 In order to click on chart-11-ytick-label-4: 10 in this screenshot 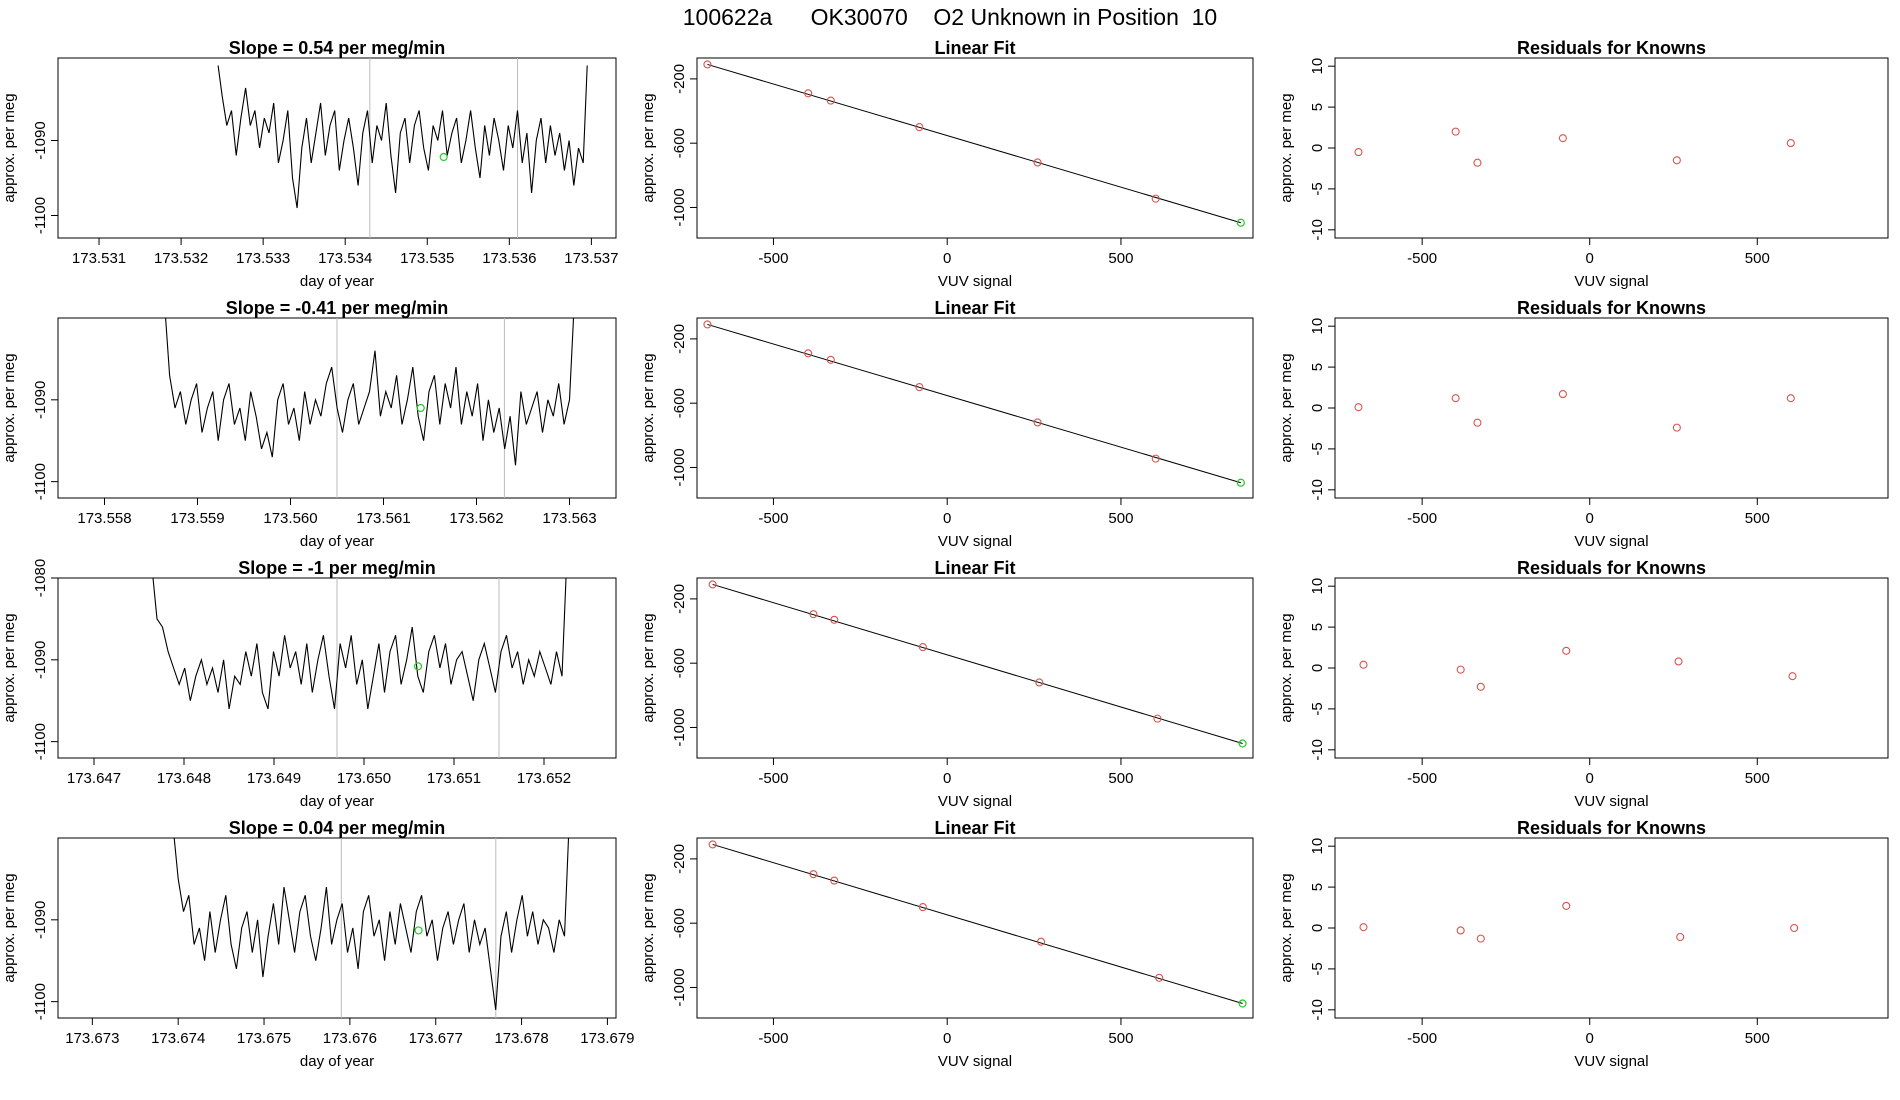, I will do `click(1317, 846)`.